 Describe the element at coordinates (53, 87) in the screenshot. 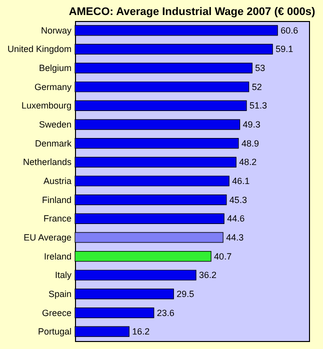

I see `y-tick-label: Germany` at that location.